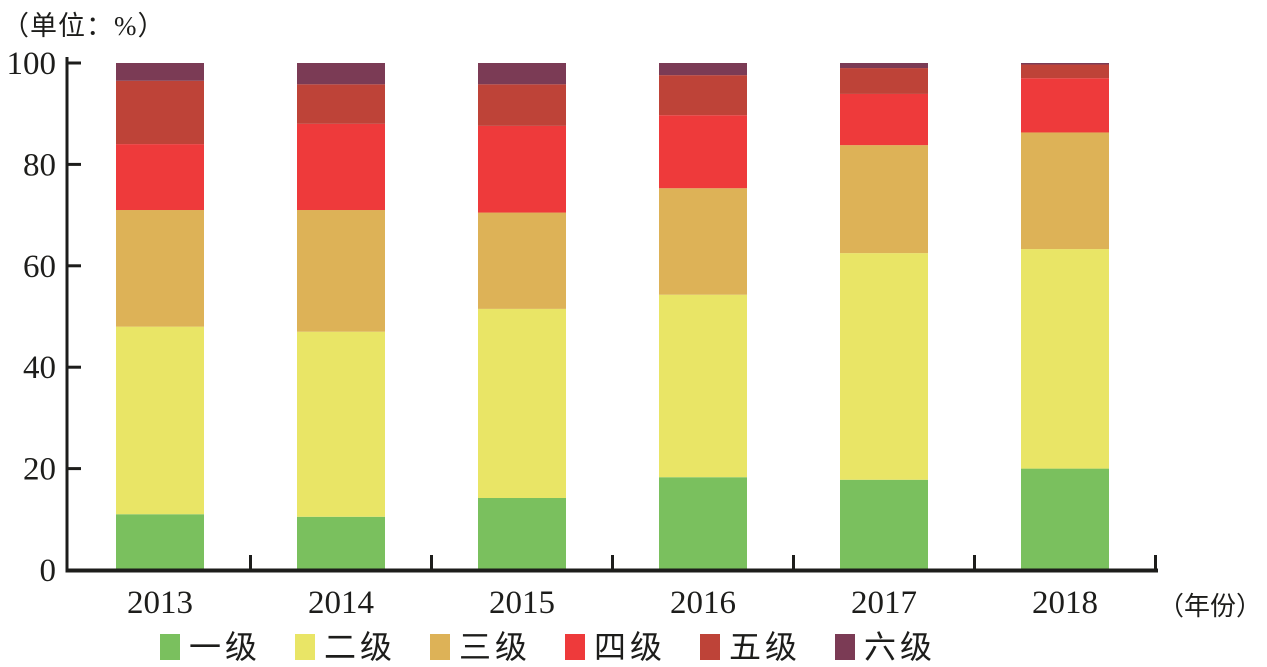 The image size is (1267, 667). Describe the element at coordinates (341, 424) in the screenshot. I see `bar-segment-2014-二级` at that location.